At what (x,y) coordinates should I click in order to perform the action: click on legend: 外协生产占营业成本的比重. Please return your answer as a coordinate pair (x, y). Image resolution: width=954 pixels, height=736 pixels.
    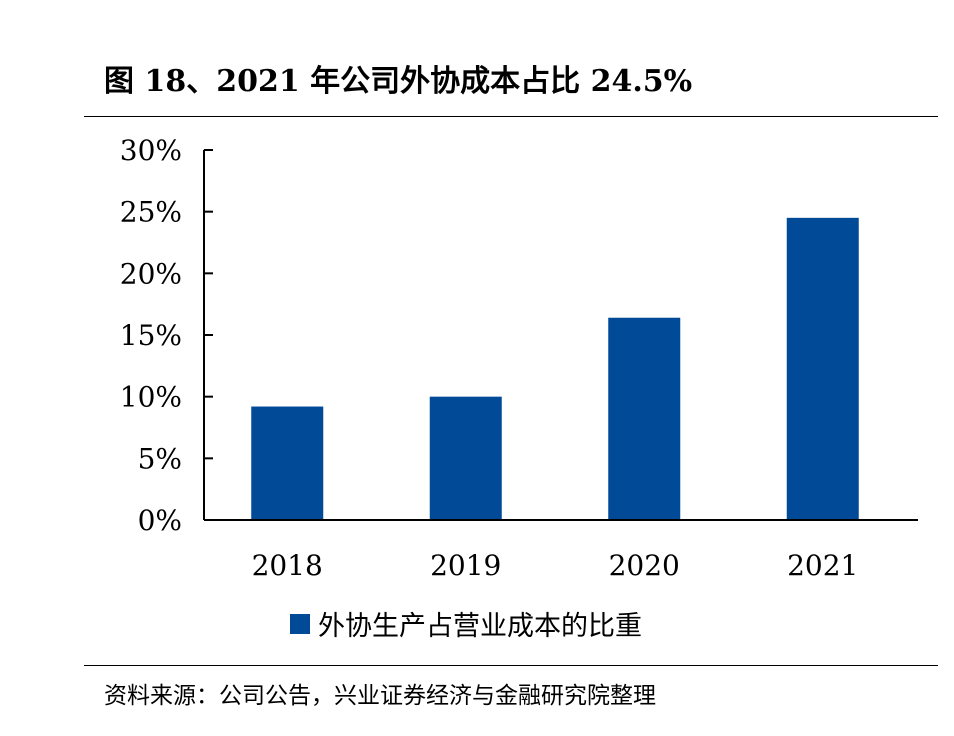
    Looking at the image, I should click on (466, 623).